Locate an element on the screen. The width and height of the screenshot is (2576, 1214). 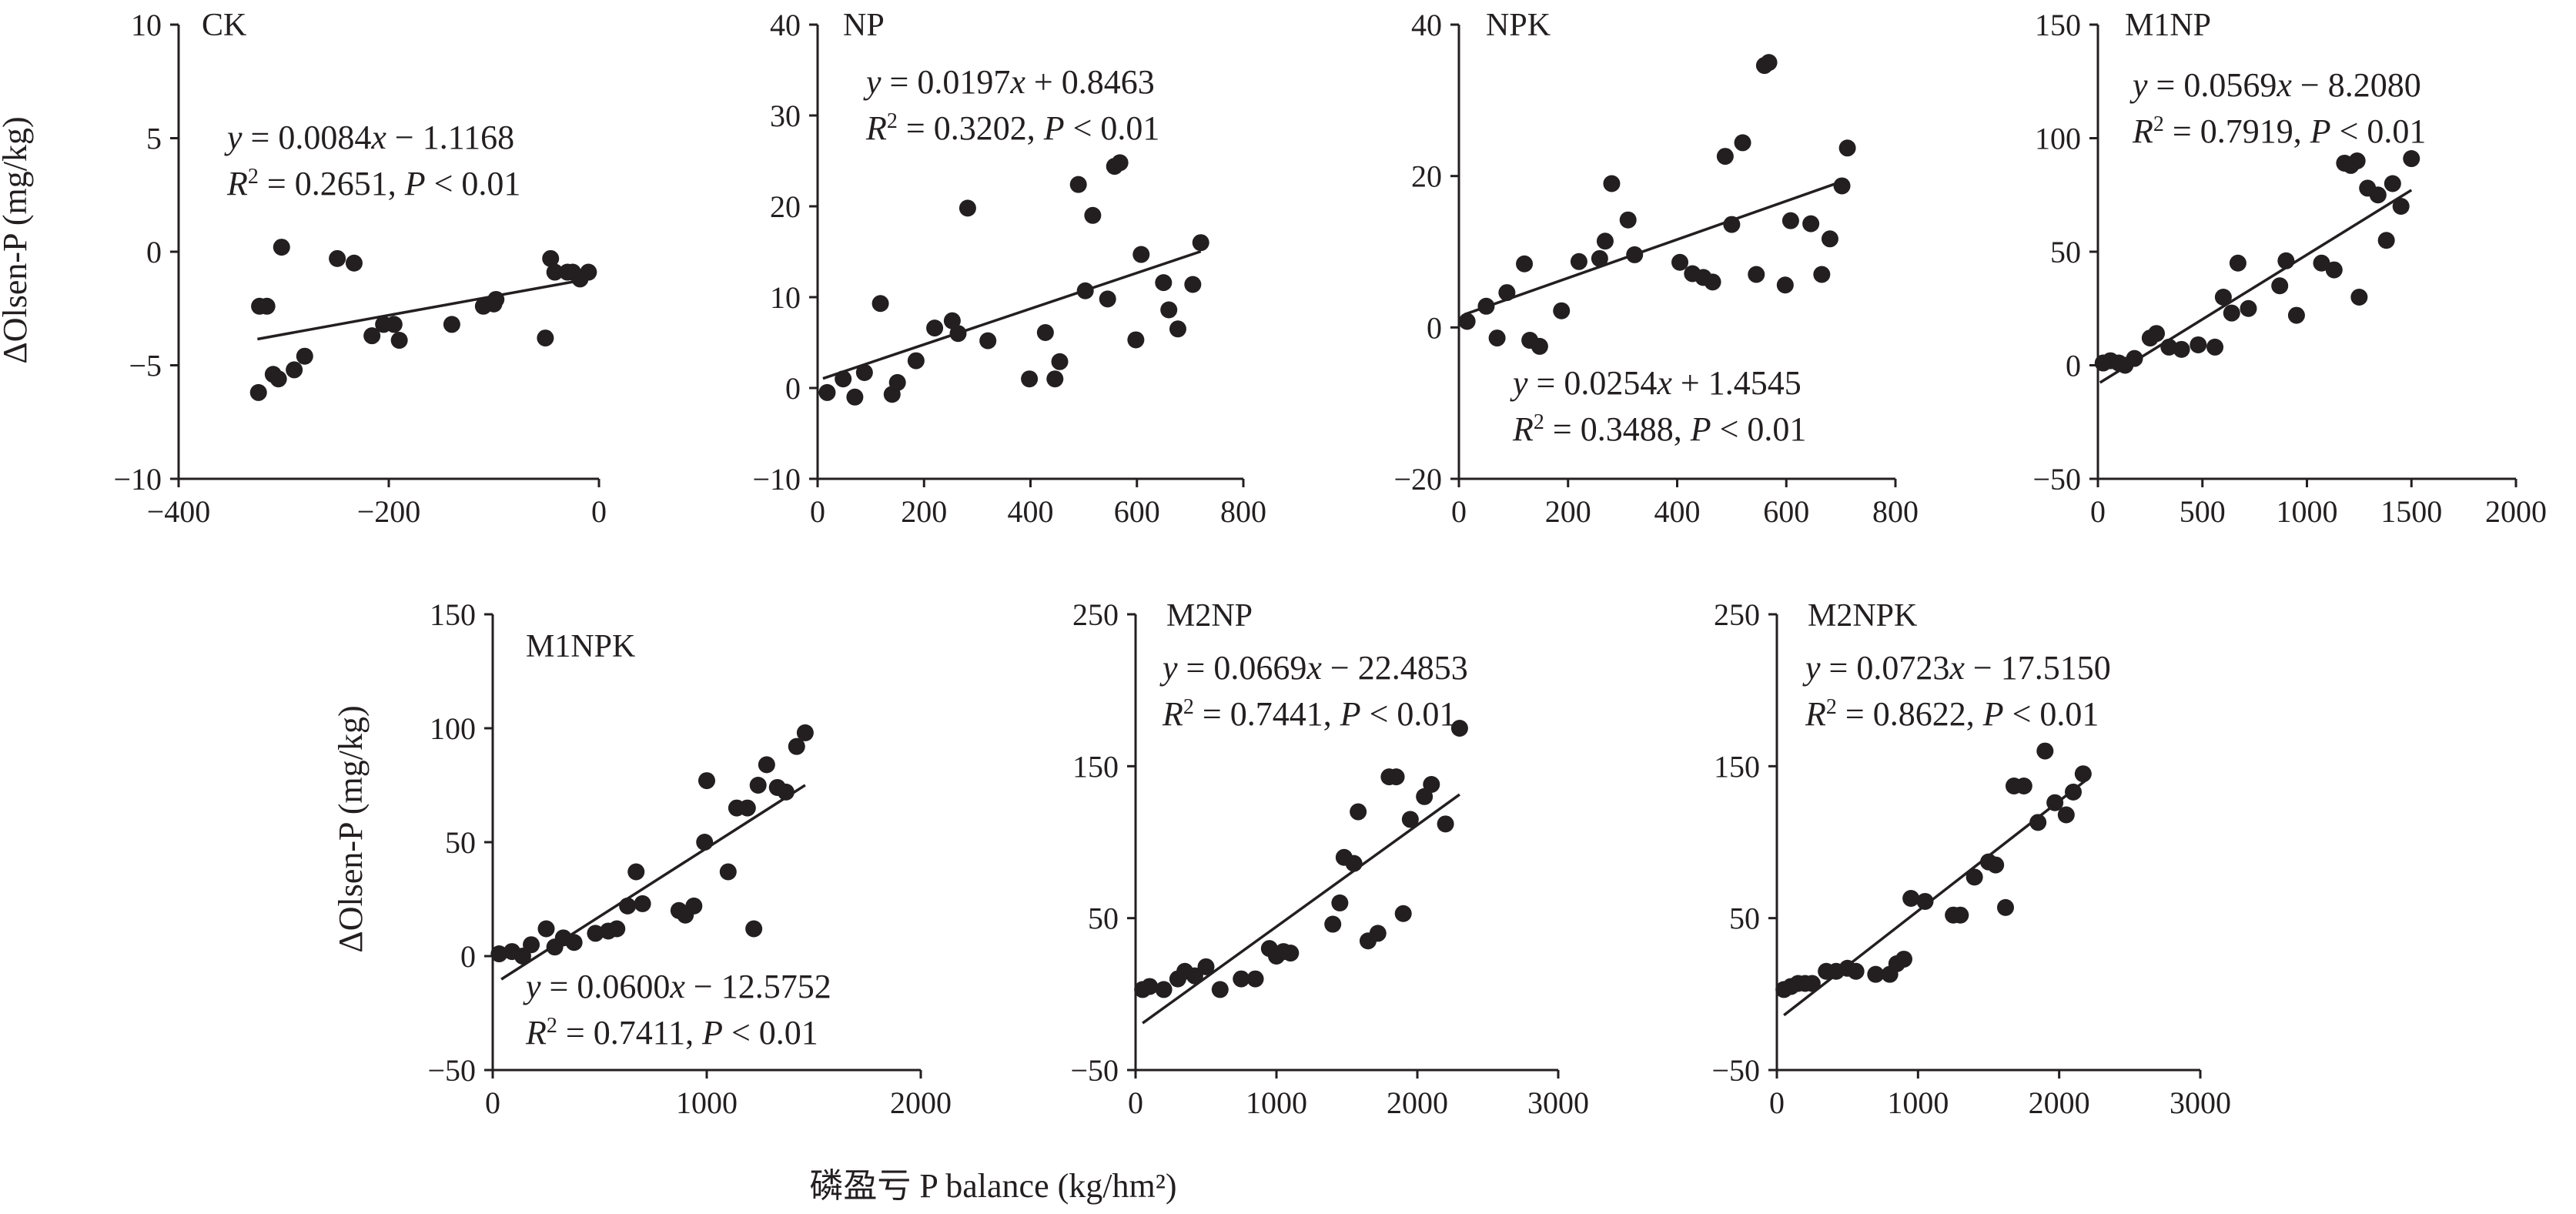
y-axis-label-bottom: ΔOlsen-P (mg/kg) is located at coordinates (351, 829).